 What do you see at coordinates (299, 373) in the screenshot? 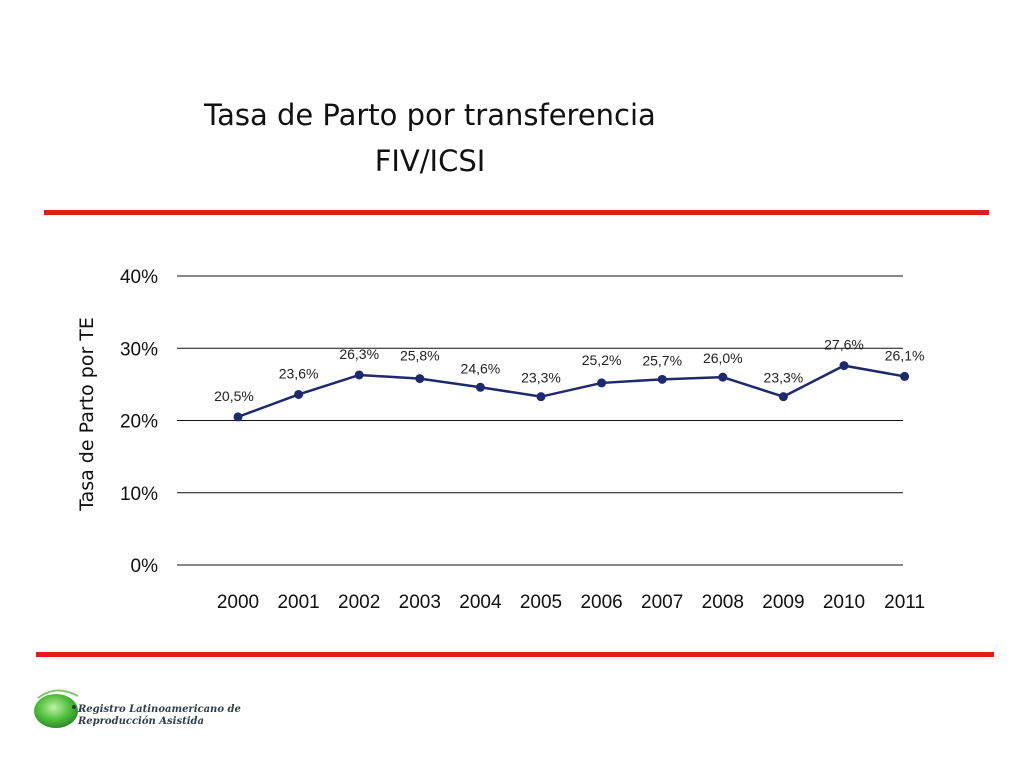
I see `data-label: 23,6%` at bounding box center [299, 373].